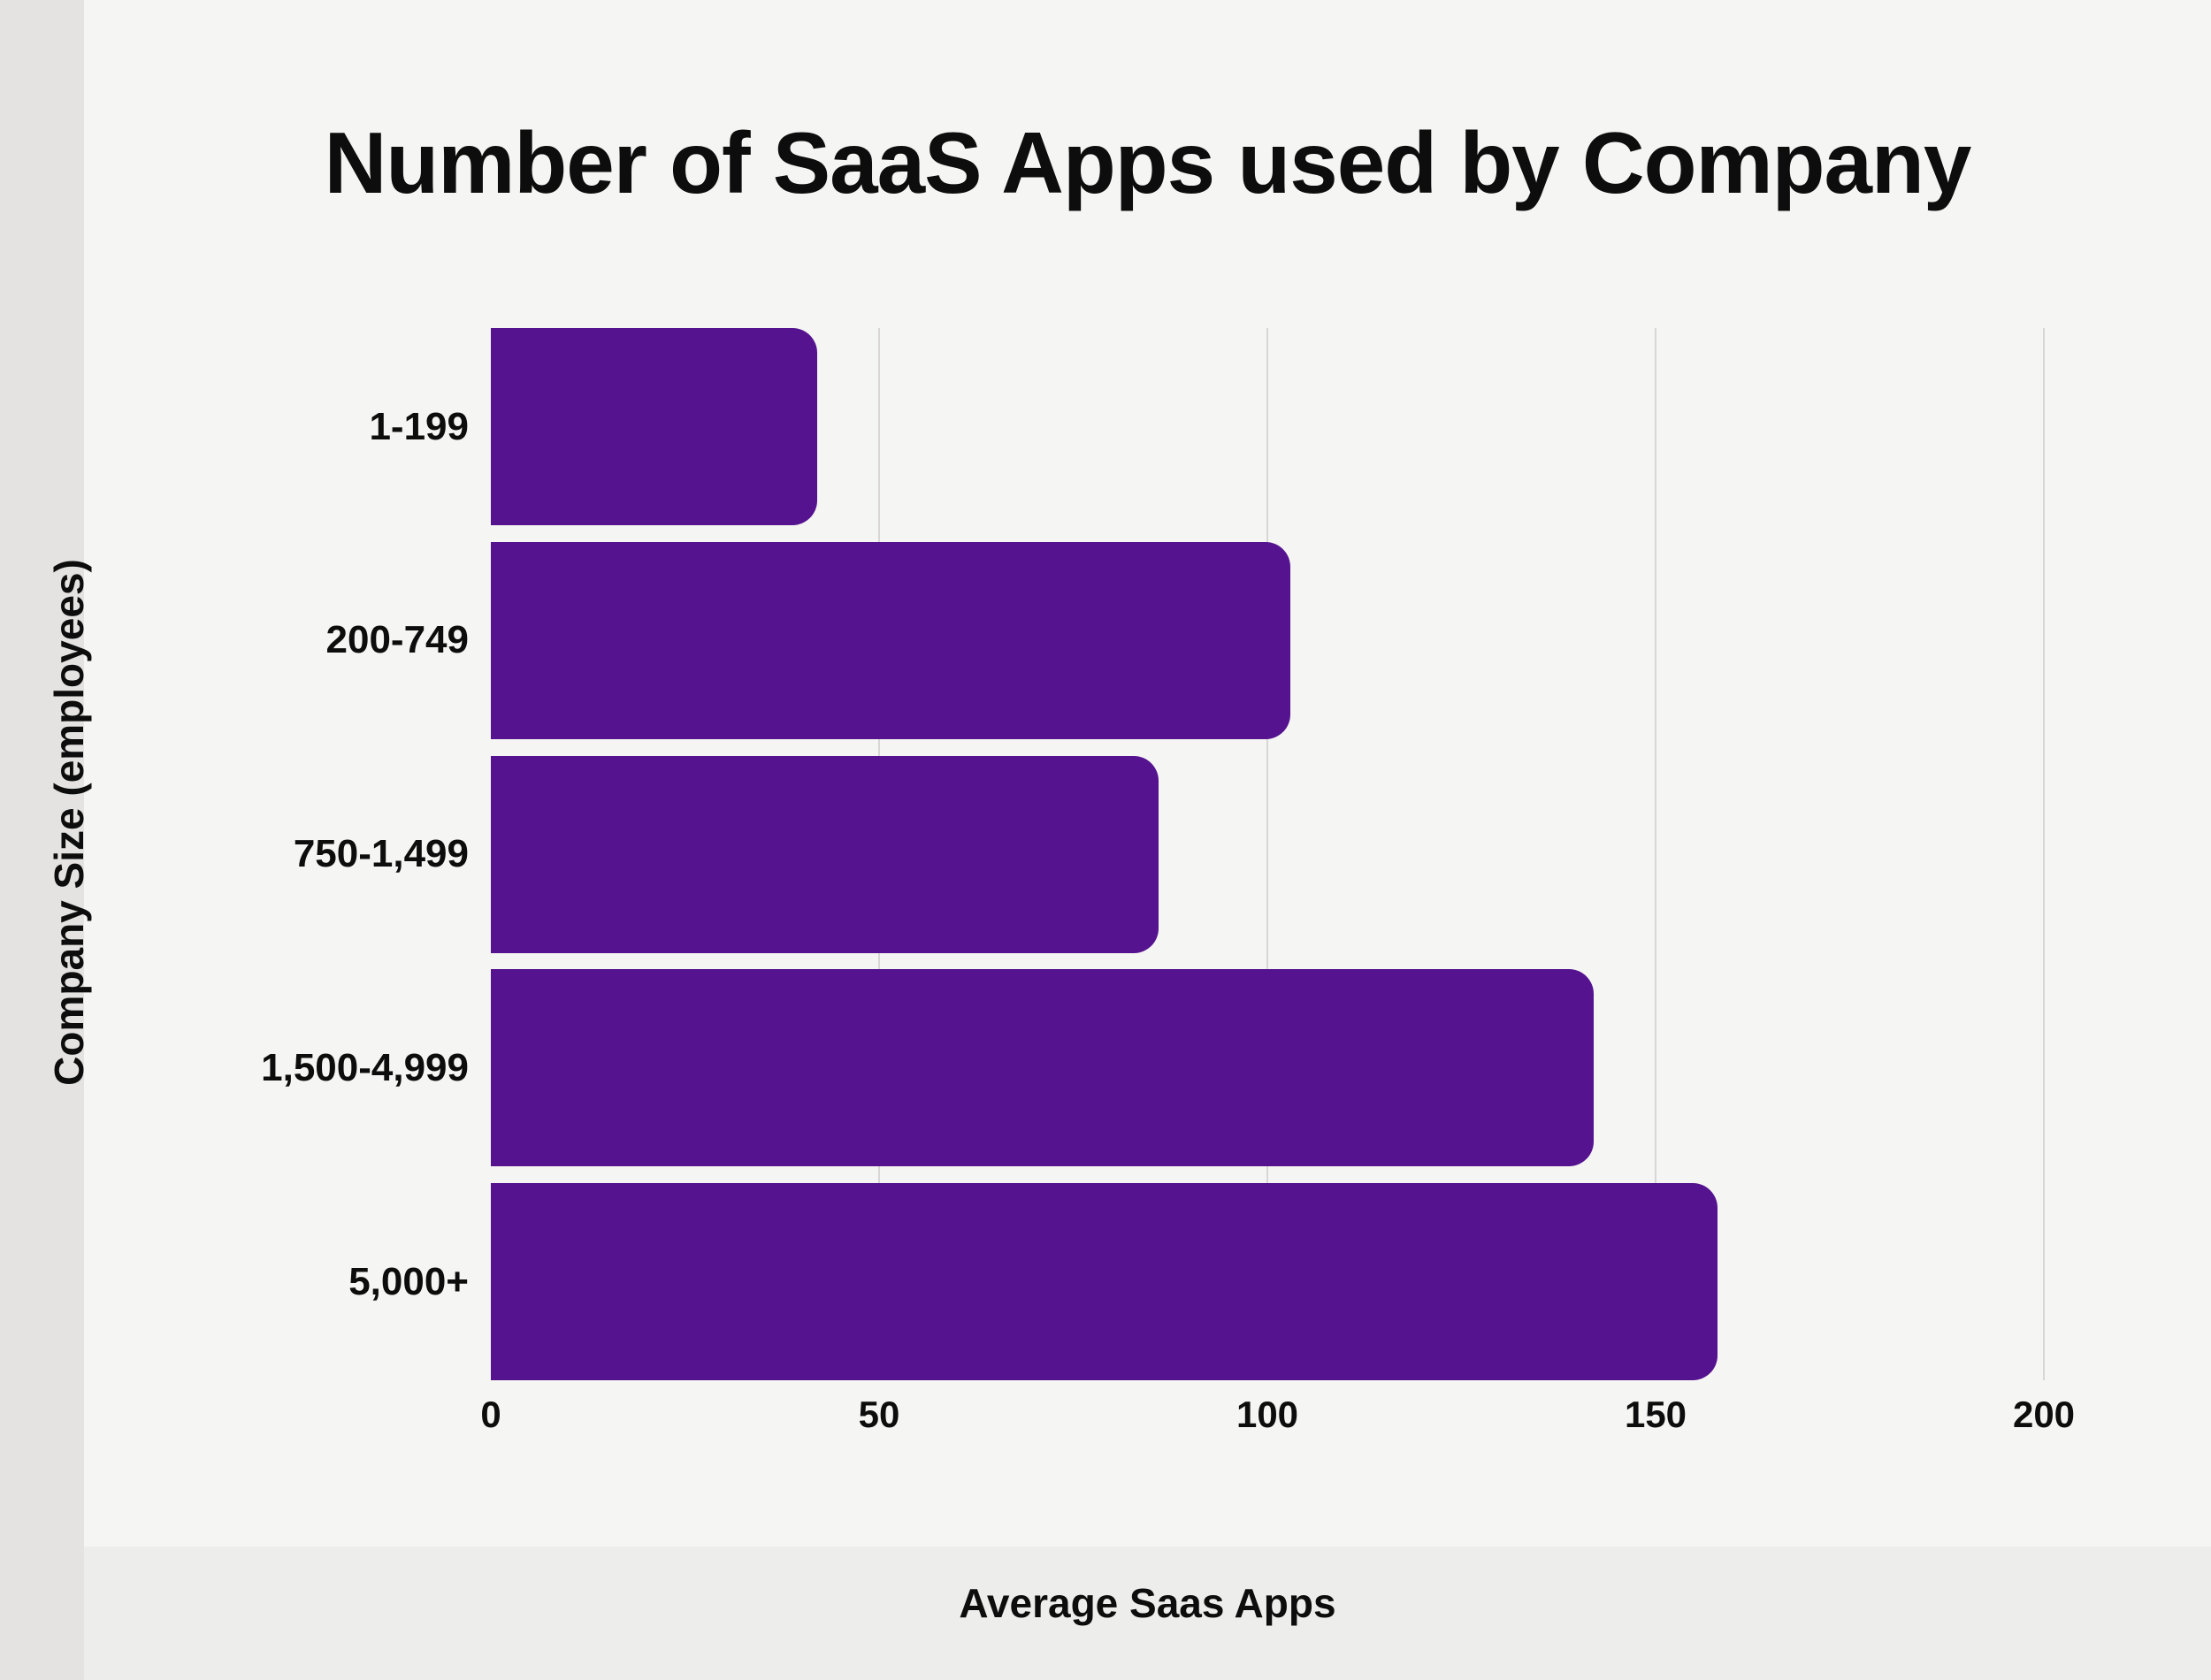 Image resolution: width=2211 pixels, height=1680 pixels. I want to click on y-category-label-1,500-4,999: 1,500-4,999, so click(365, 1067).